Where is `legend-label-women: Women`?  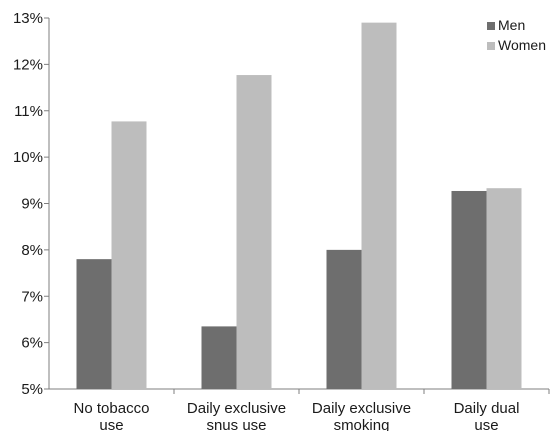 legend-label-women: Women is located at coordinates (522, 45).